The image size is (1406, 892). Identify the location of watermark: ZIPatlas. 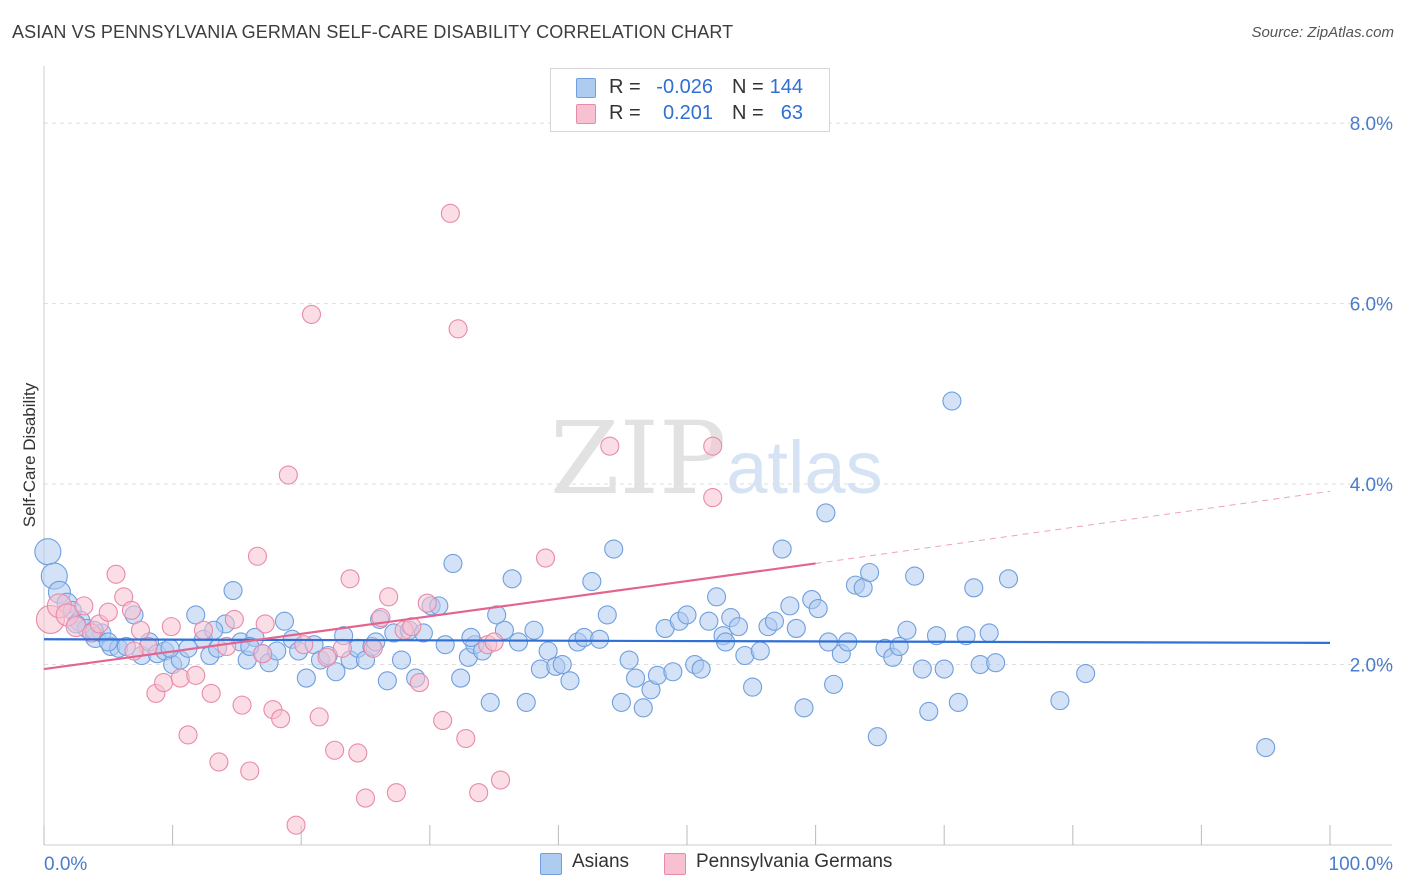
(716, 458).